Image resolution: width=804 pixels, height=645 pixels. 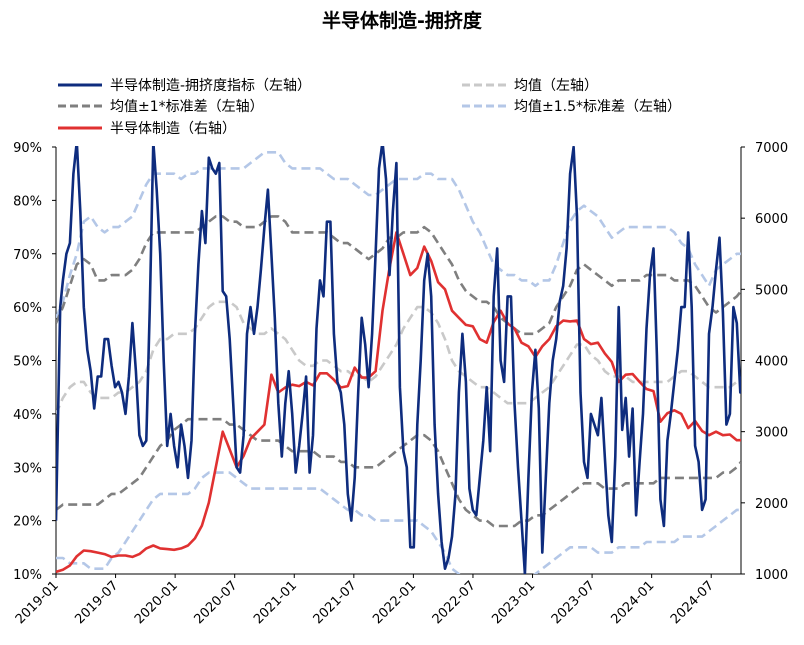 I want to click on x-tick-label: 2023-07, so click(x=573, y=602).